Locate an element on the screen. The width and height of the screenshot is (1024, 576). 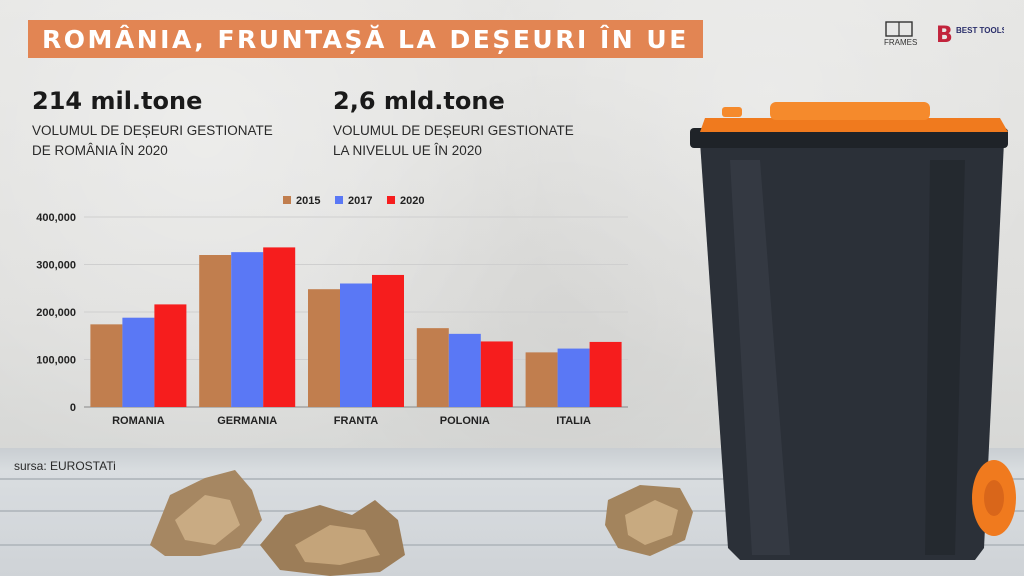
best-tools-logo-icon: B BEST TOOLS is located at coordinates (970, 35).